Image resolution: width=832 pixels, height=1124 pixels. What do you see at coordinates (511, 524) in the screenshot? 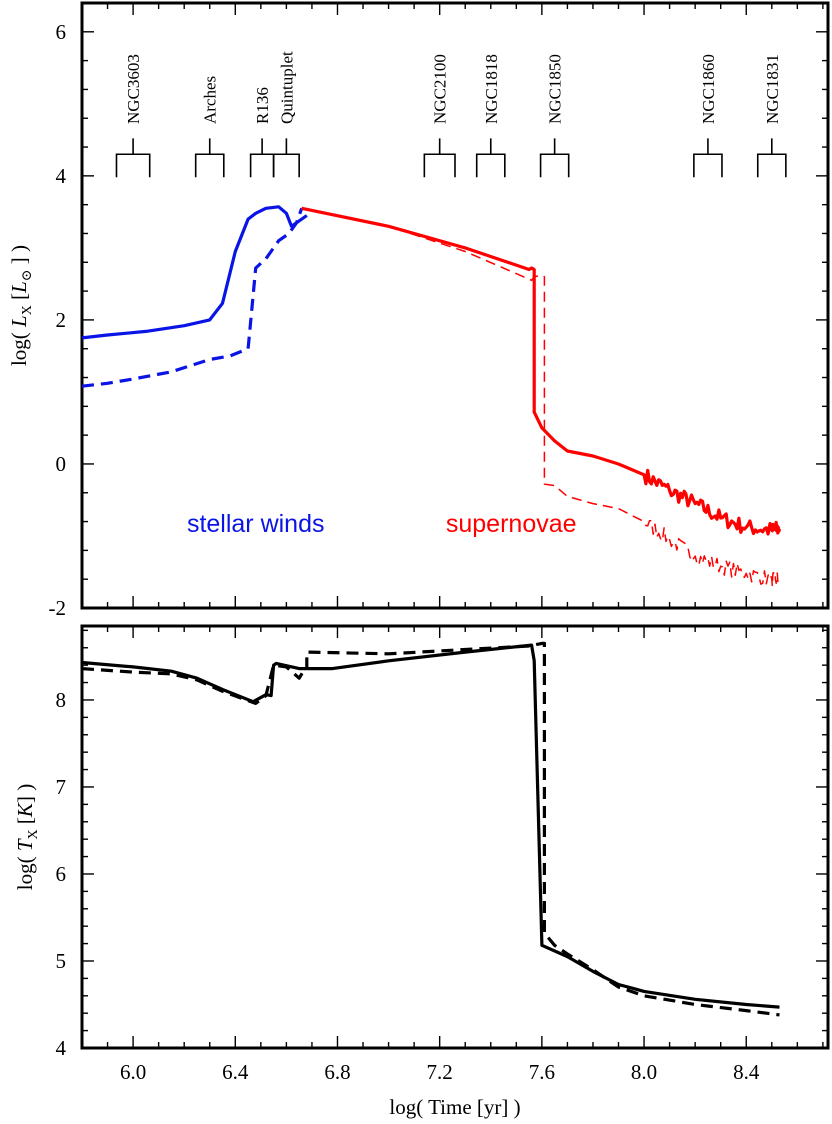
I see `series-annotation: supernovae` at bounding box center [511, 524].